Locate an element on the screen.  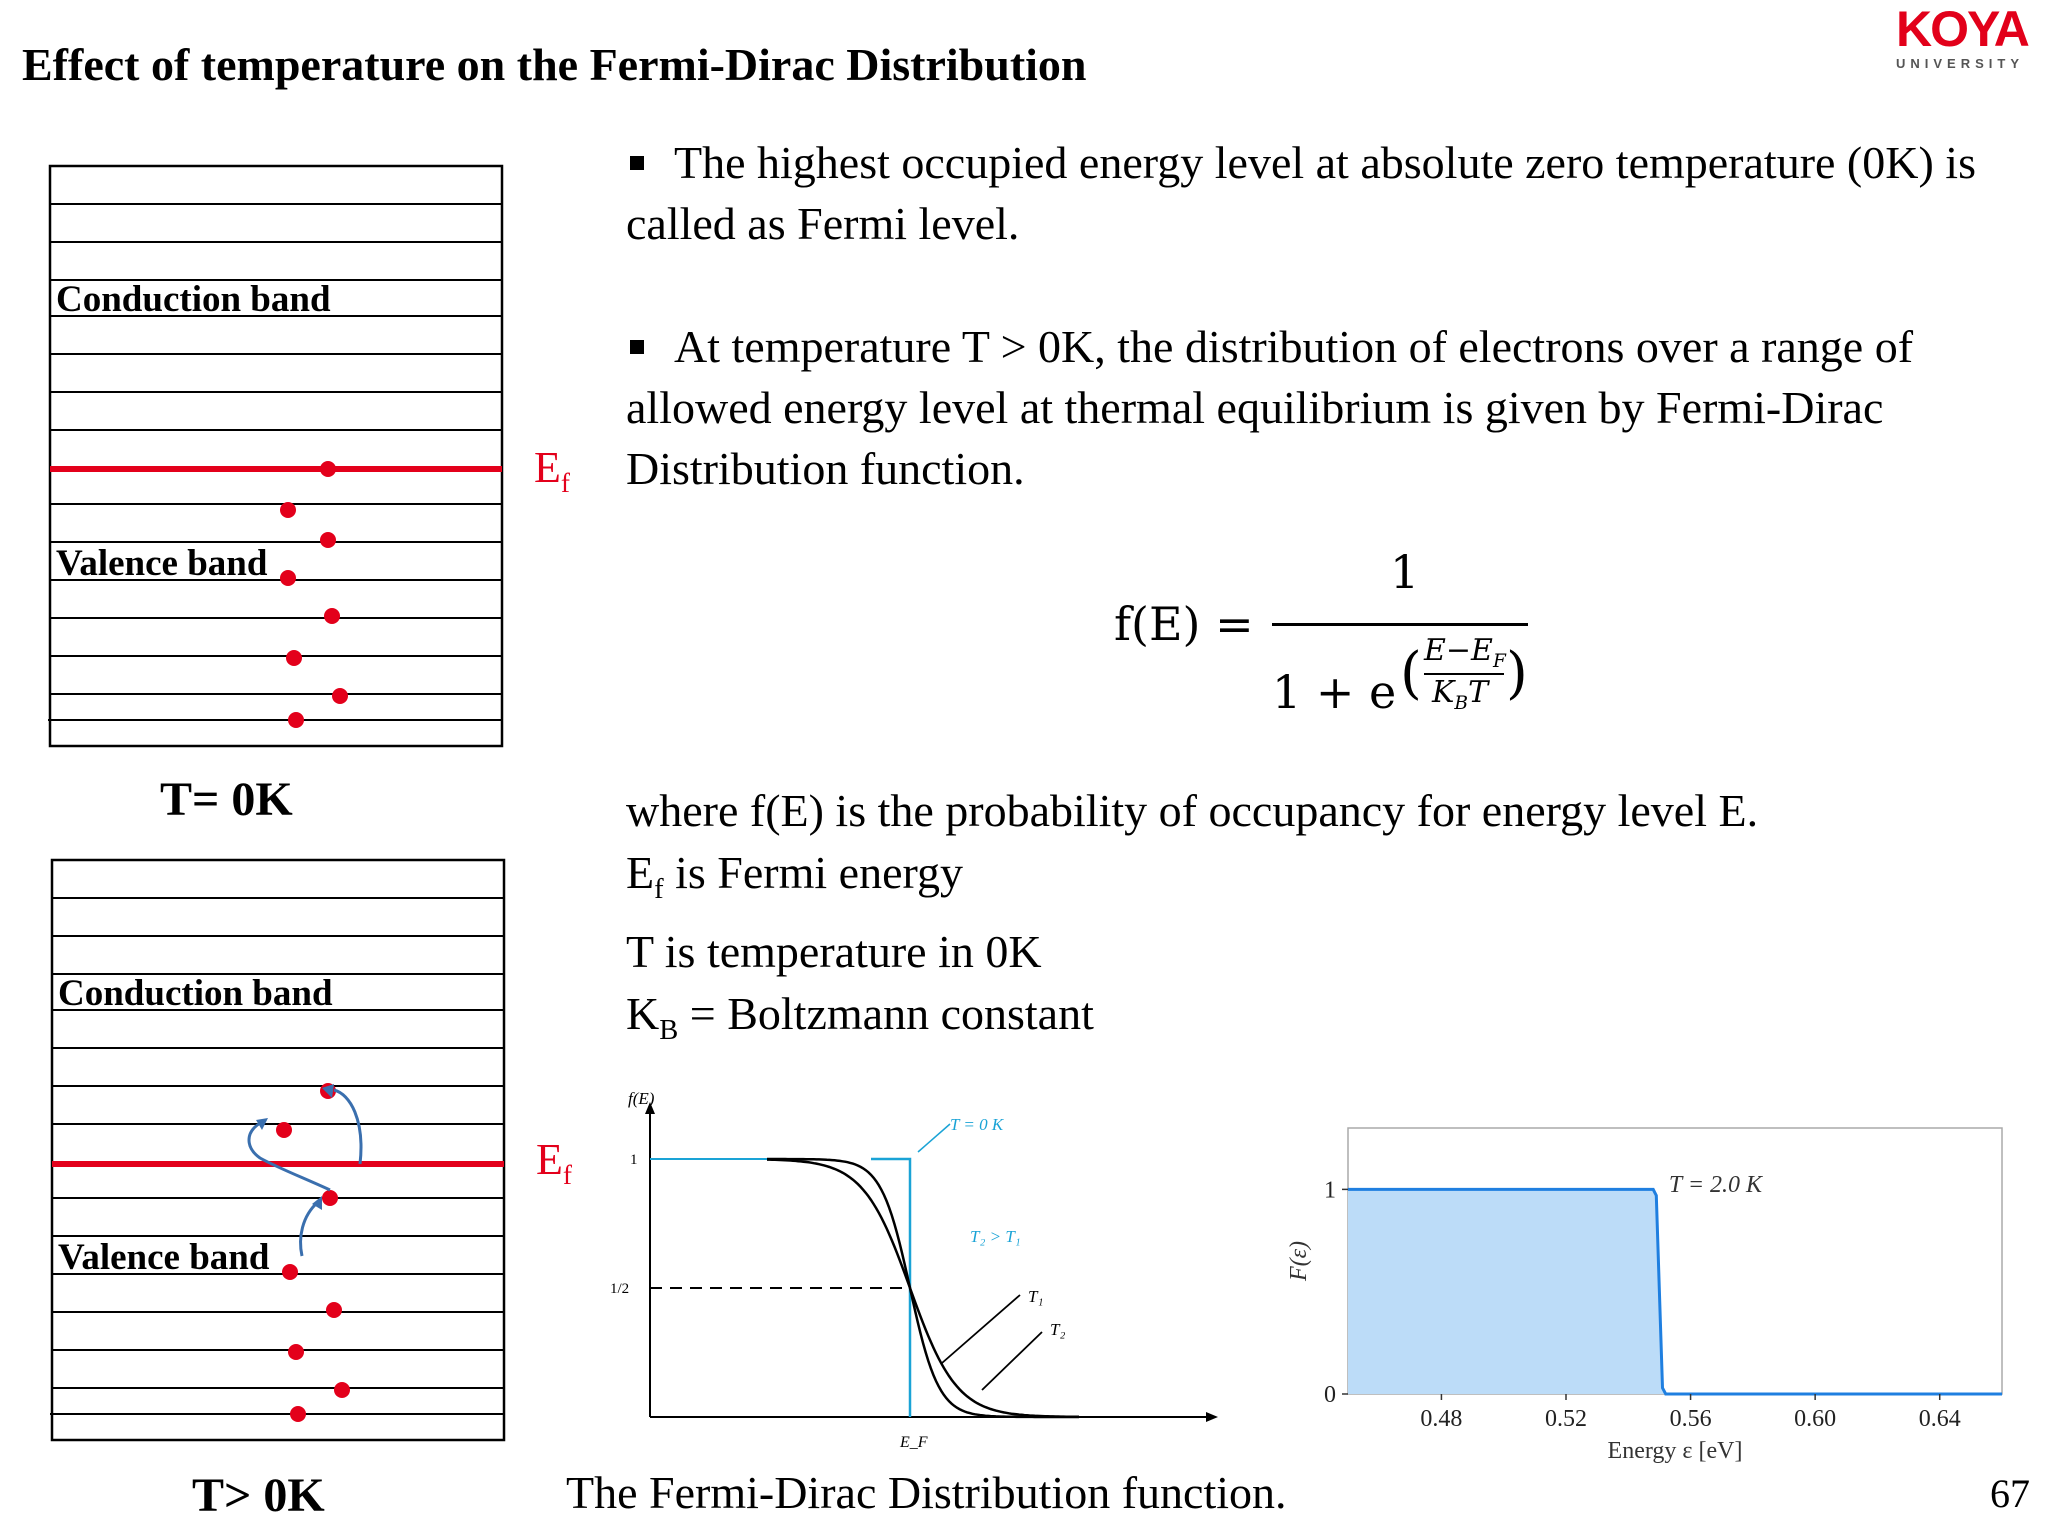
definition-line-2: Ef is Fermi energy is located at coordinates (1192, 881).